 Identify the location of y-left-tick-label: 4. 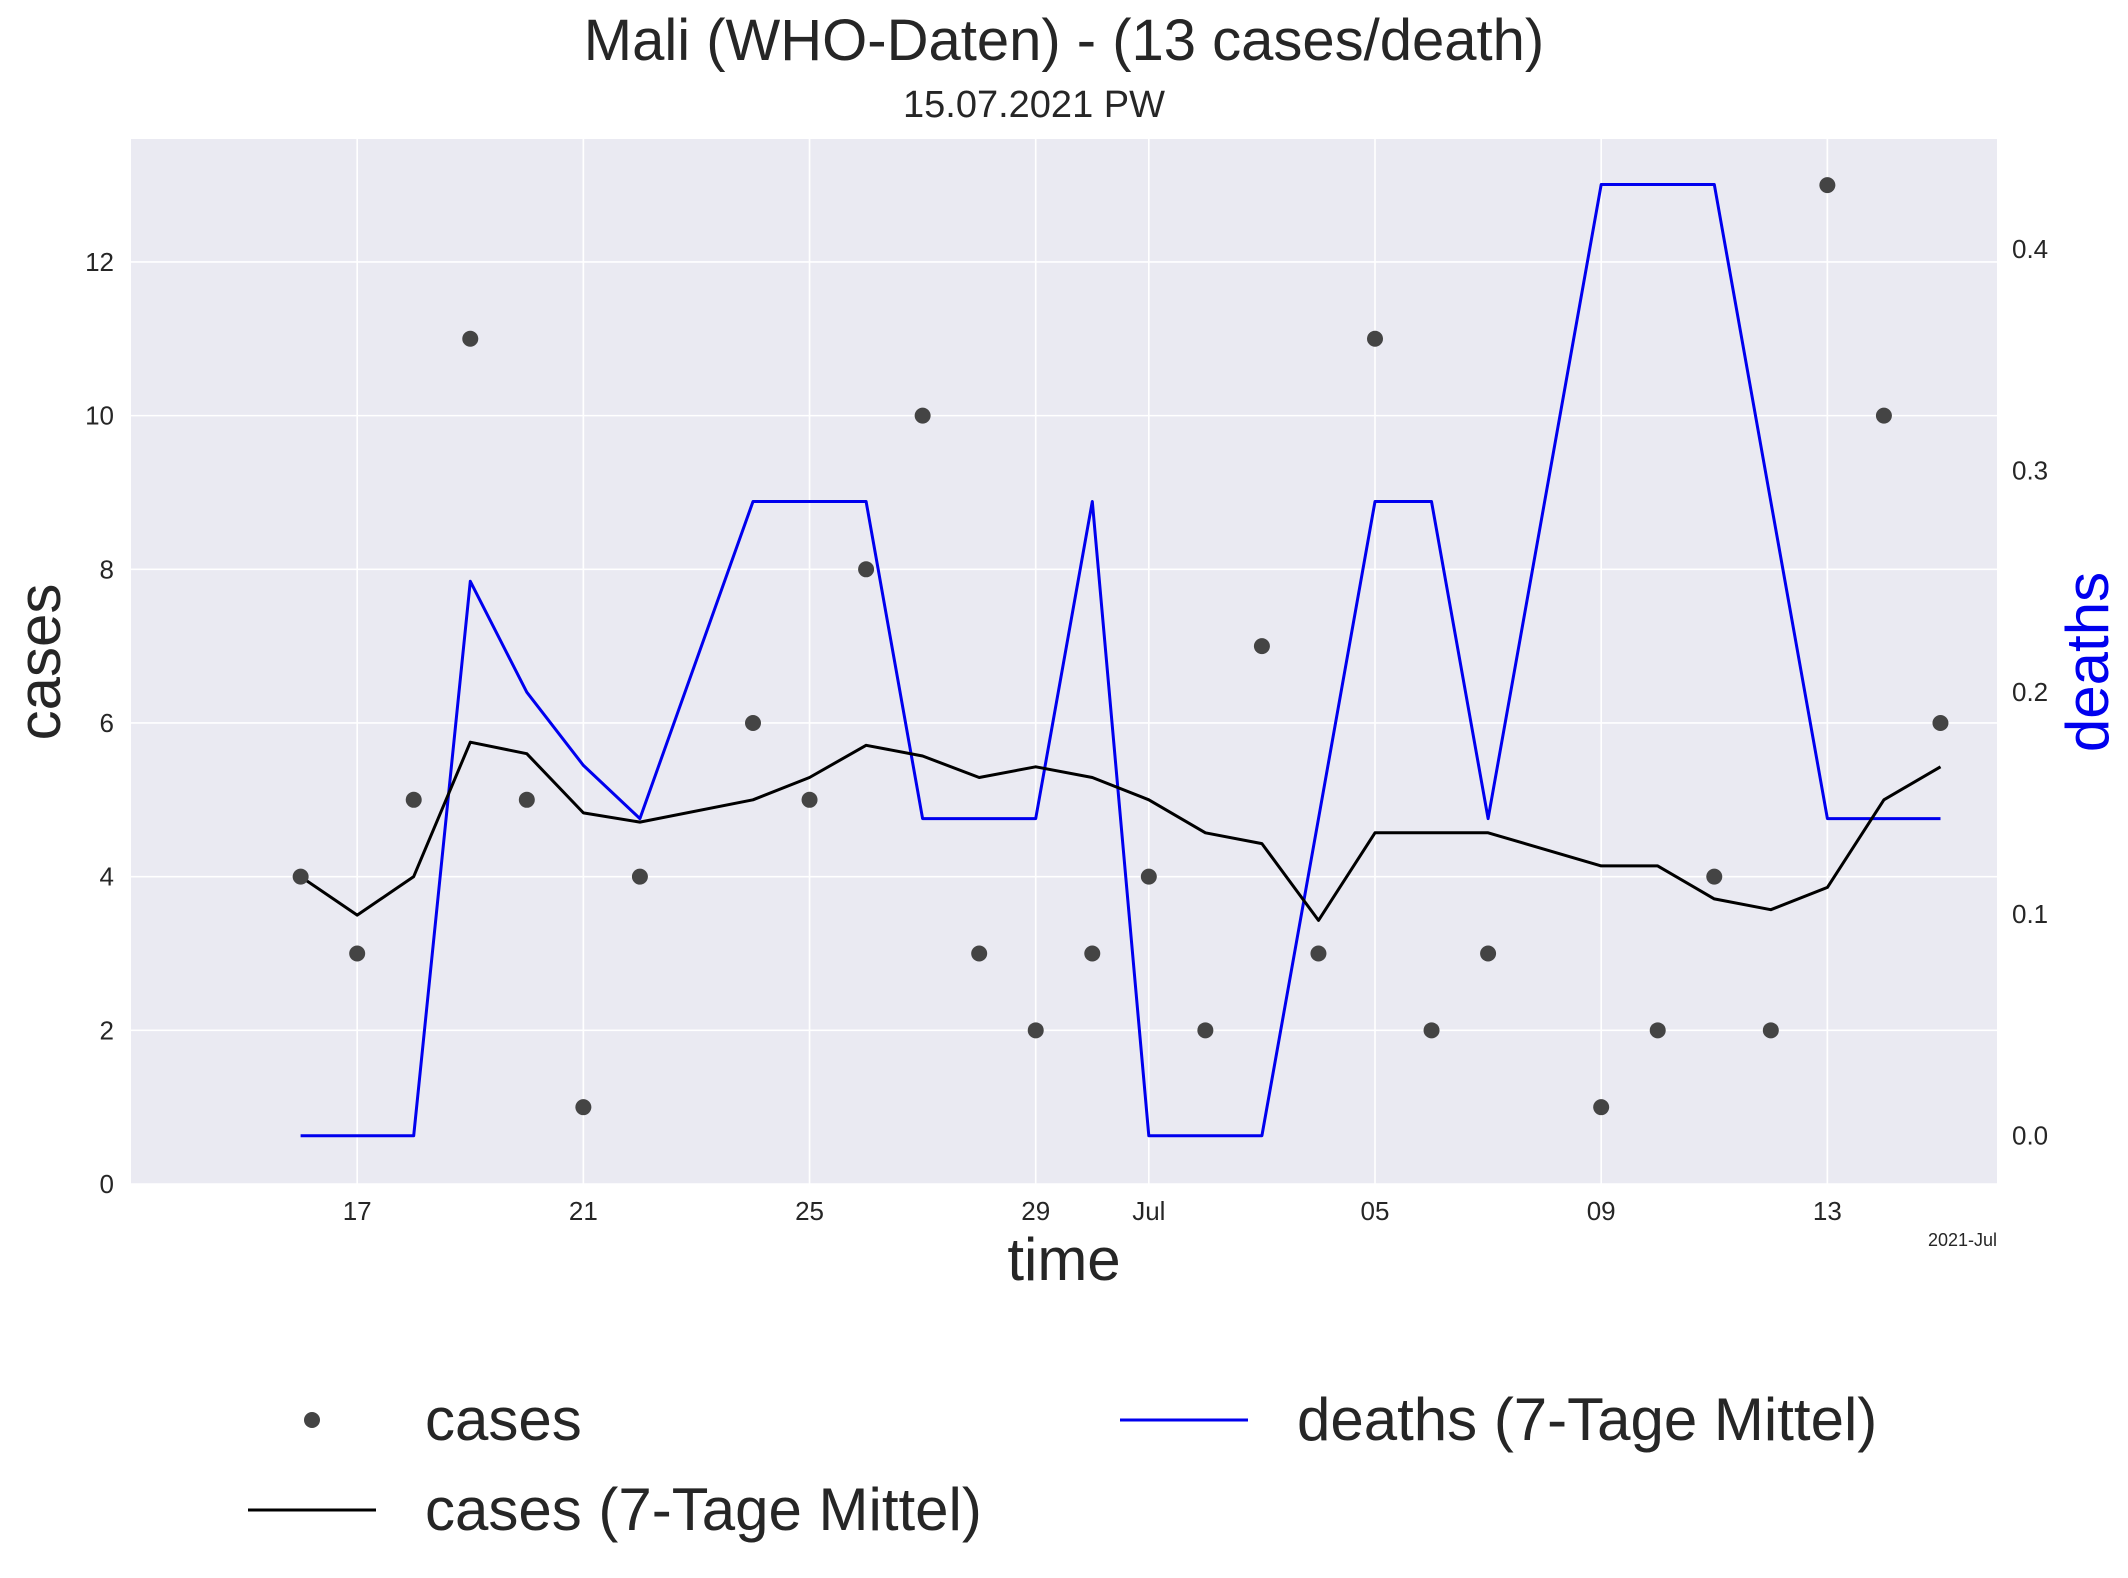
(107, 877).